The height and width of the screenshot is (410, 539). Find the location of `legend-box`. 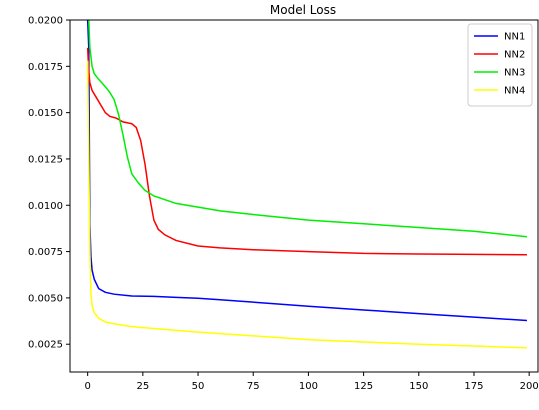

legend-box is located at coordinates (500, 65).